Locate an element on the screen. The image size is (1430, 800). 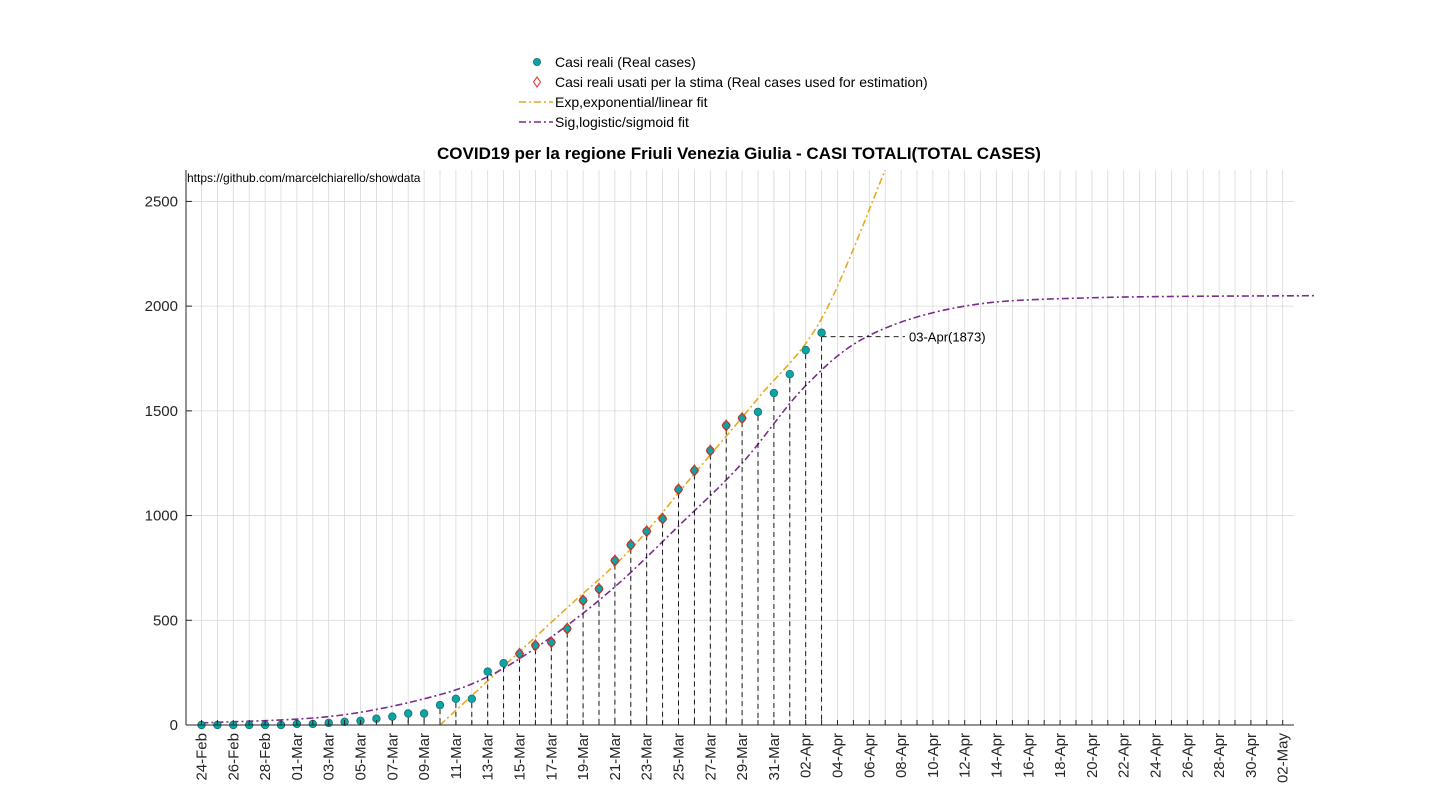
x-tick-label: 29-Mar is located at coordinates (742, 757).